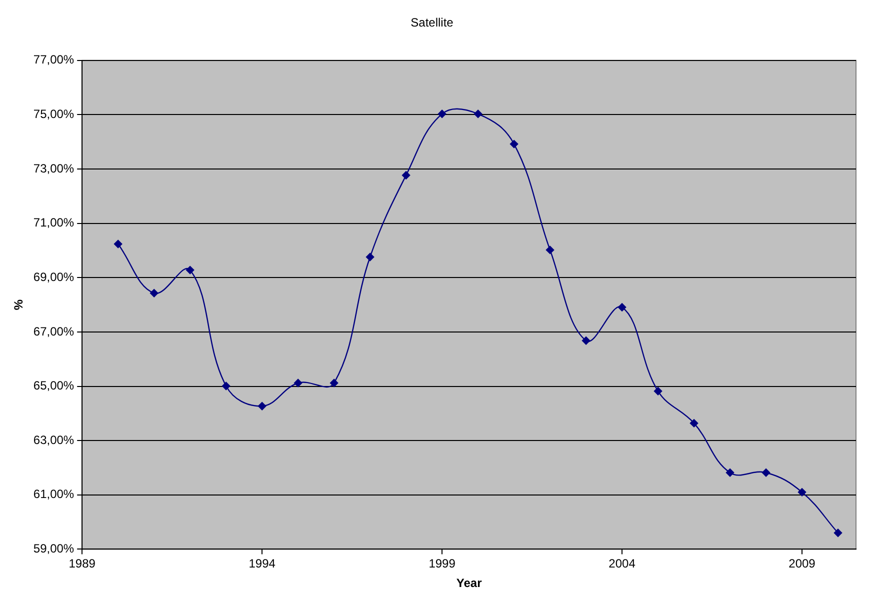 The width and height of the screenshot is (870, 601). I want to click on x-tick-label: 1994, so click(262, 563).